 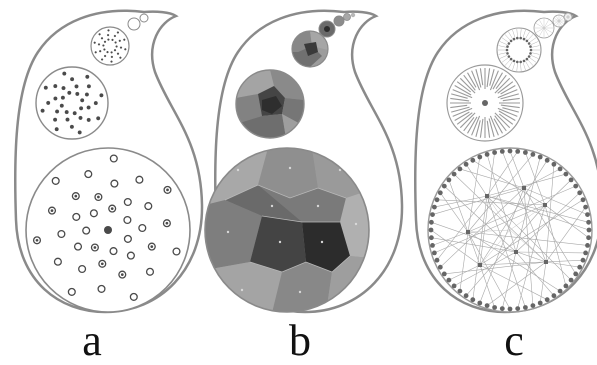 What do you see at coordinates (287, 230) in the screenshot?
I see `panel-b-voronoi-large` at bounding box center [287, 230].